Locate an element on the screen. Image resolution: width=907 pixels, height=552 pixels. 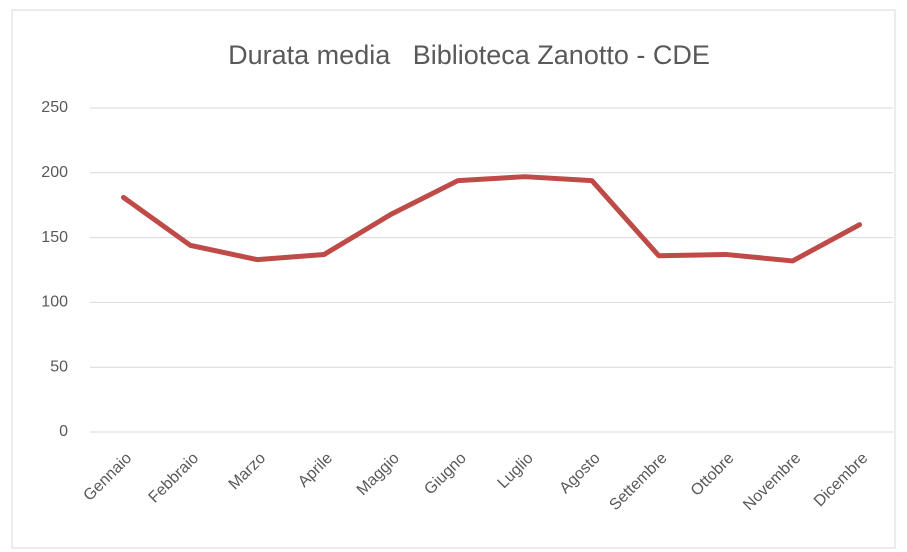
y-tick-label: 200 is located at coordinates (54, 172).